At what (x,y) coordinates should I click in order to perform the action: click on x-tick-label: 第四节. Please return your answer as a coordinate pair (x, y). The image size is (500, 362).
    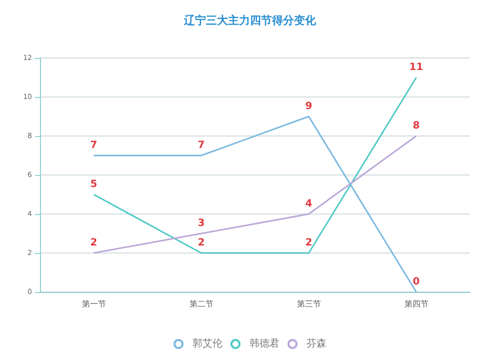
    Looking at the image, I should click on (416, 304).